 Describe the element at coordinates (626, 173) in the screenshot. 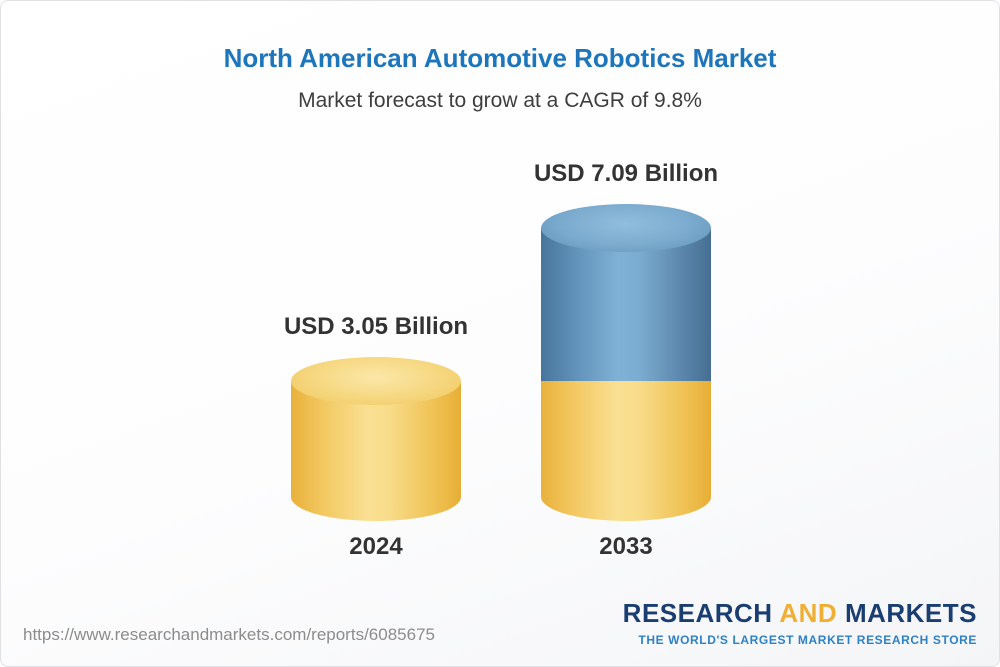

I see `value-label-2033: USD 7.09 Billion` at that location.